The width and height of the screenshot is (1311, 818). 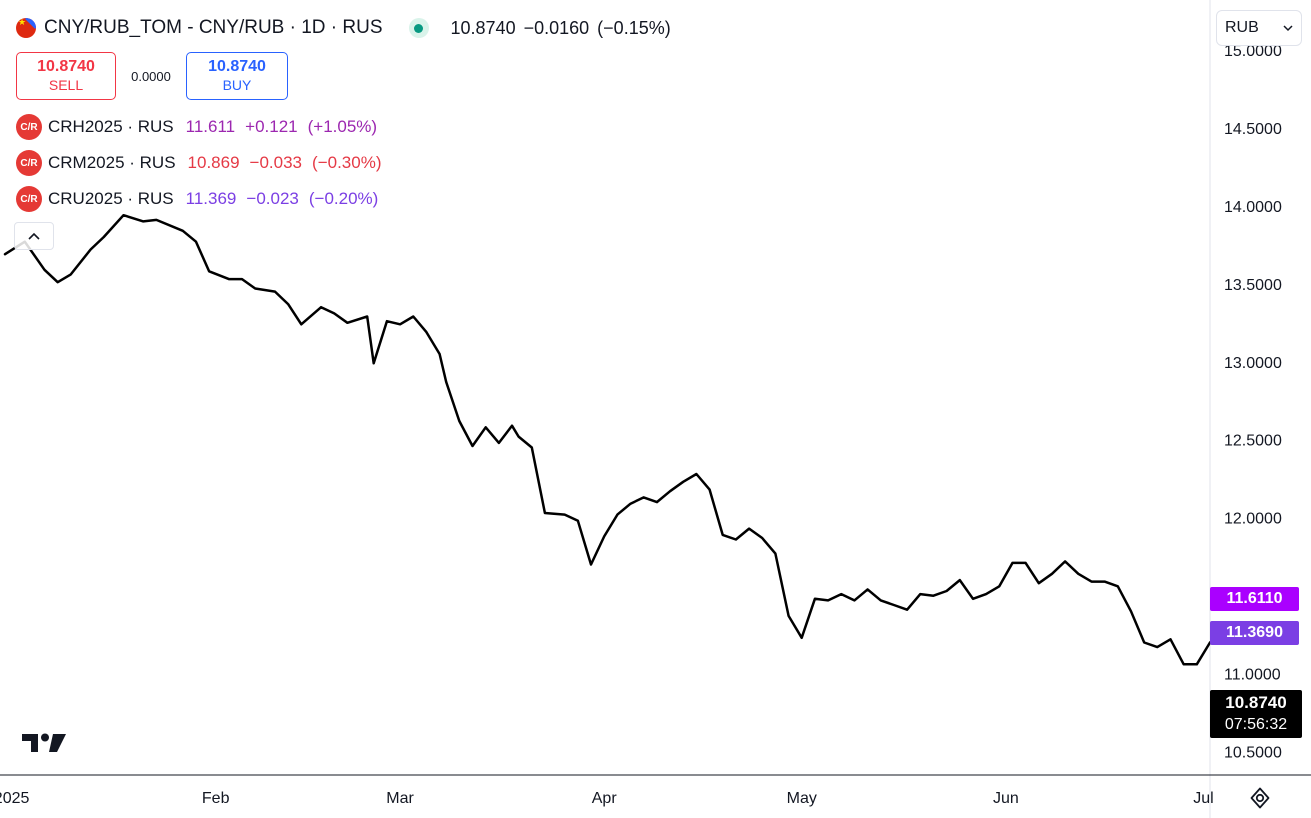 What do you see at coordinates (634, 27) in the screenshot?
I see `price-change-pct: (−0.15%)` at bounding box center [634, 27].